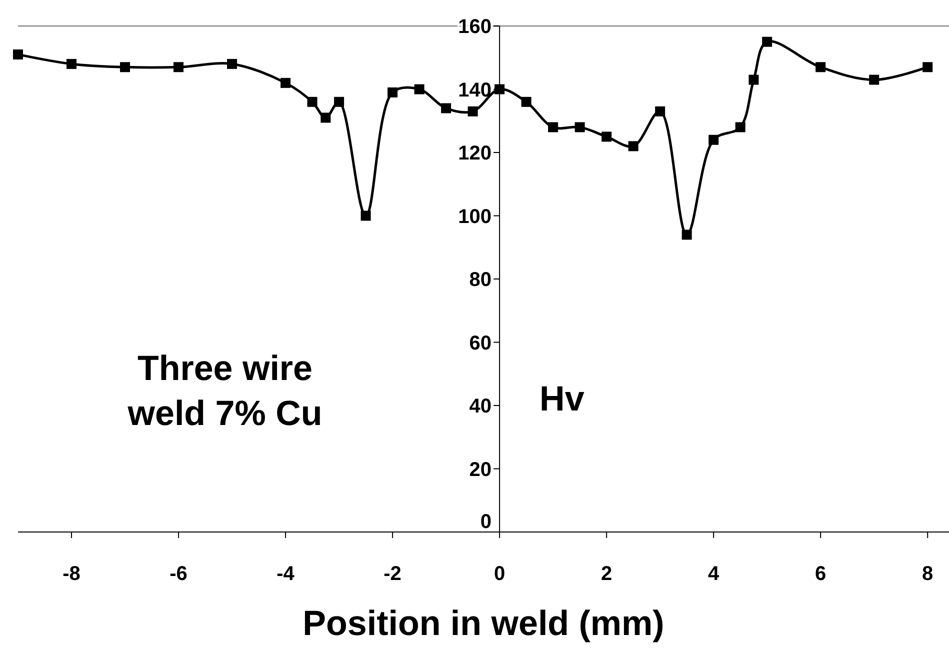 Image resolution: width=949 pixels, height=649 pixels. Describe the element at coordinates (179, 574) in the screenshot. I see `x-tick-label: -6` at that location.